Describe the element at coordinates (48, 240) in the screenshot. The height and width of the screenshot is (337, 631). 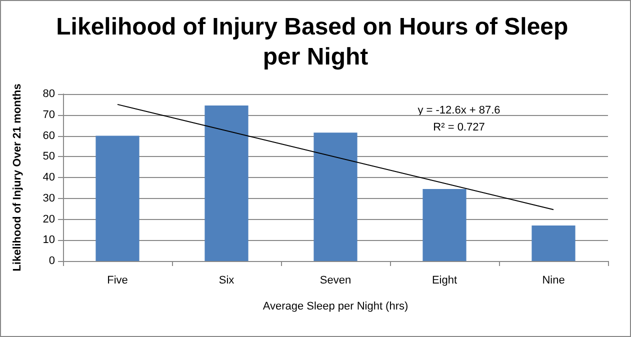
I see `y-tick-label: 10` at that location.